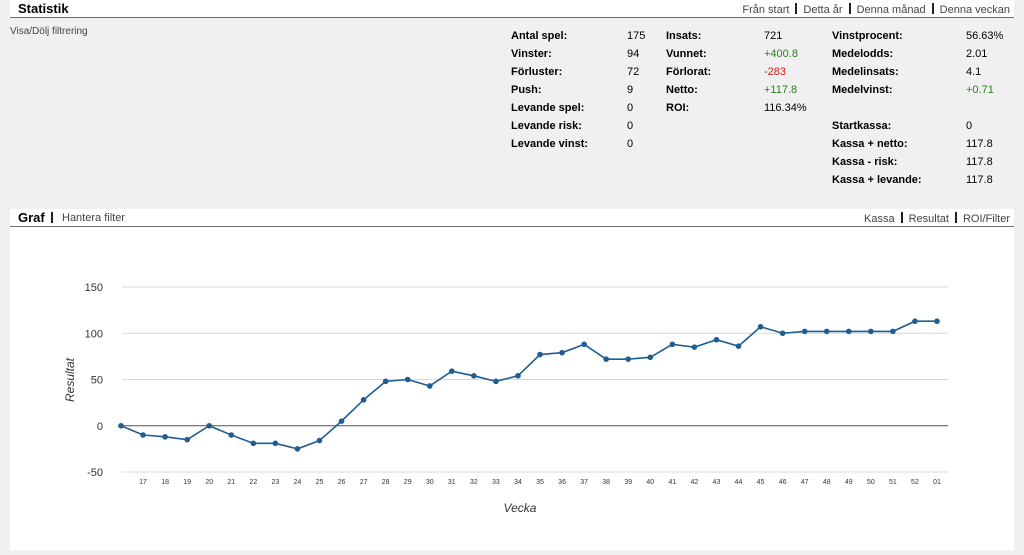  What do you see at coordinates (717, 482) in the screenshot?
I see `x-tick-label: 43` at bounding box center [717, 482].